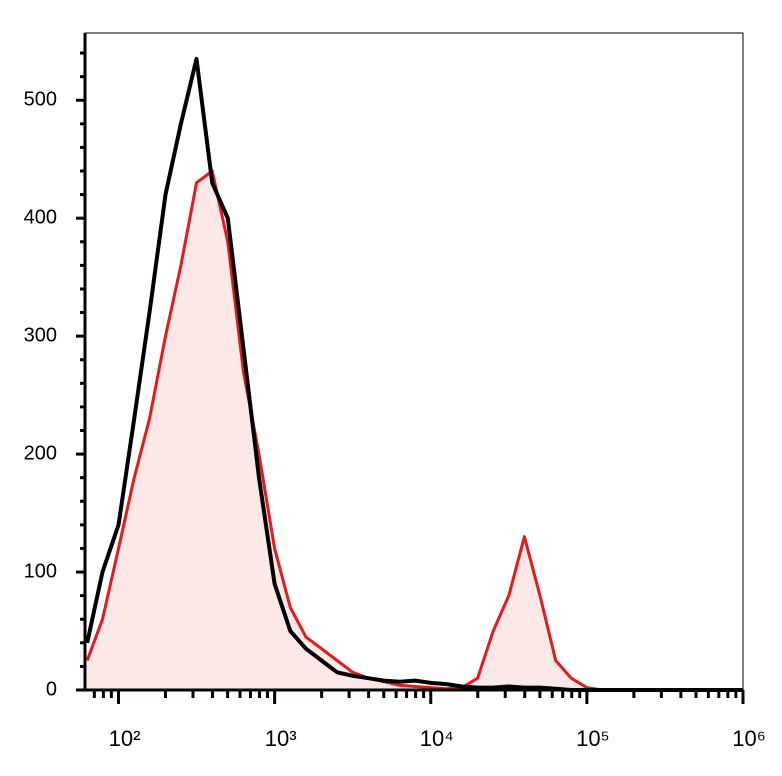 This screenshot has height=776, width=782. What do you see at coordinates (593, 738) in the screenshot?
I see `x-tick-label: 10⁵` at bounding box center [593, 738].